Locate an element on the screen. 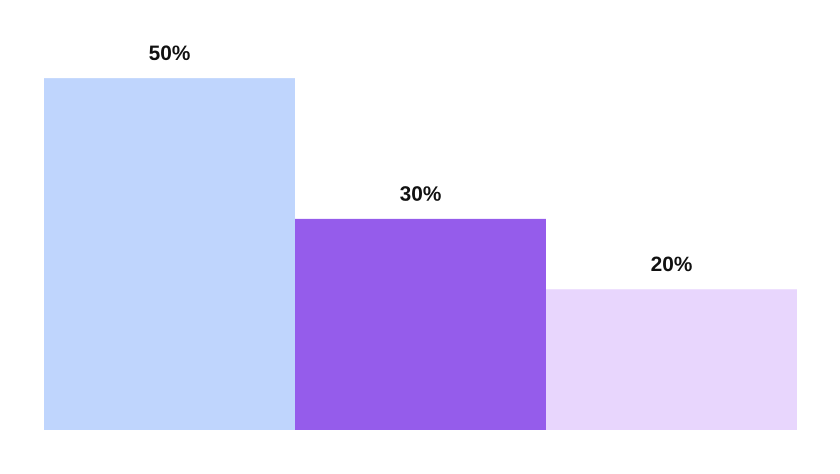 The height and width of the screenshot is (474, 840). data-label: 20% is located at coordinates (671, 264).